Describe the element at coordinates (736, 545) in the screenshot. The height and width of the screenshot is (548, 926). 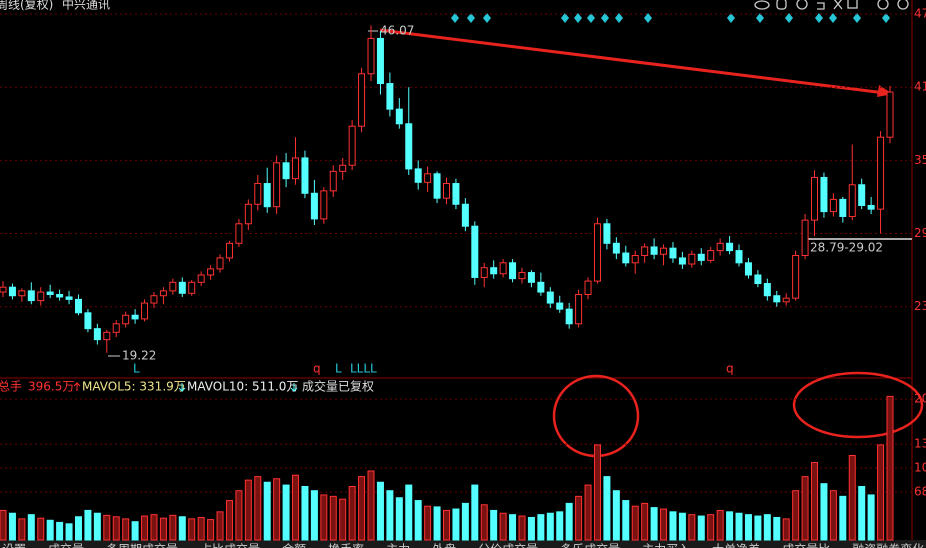
I see `tab: 大单净差` at that location.